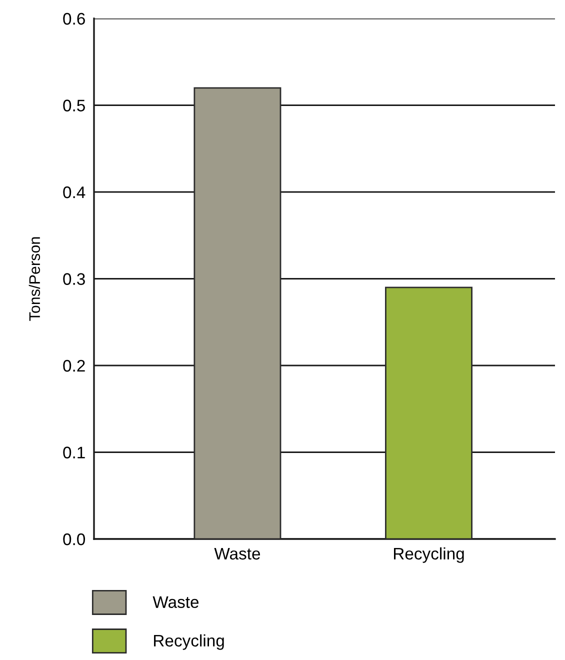 The image size is (565, 660). What do you see at coordinates (74, 279) in the screenshot?
I see `y-tick-label: 0.3` at bounding box center [74, 279].